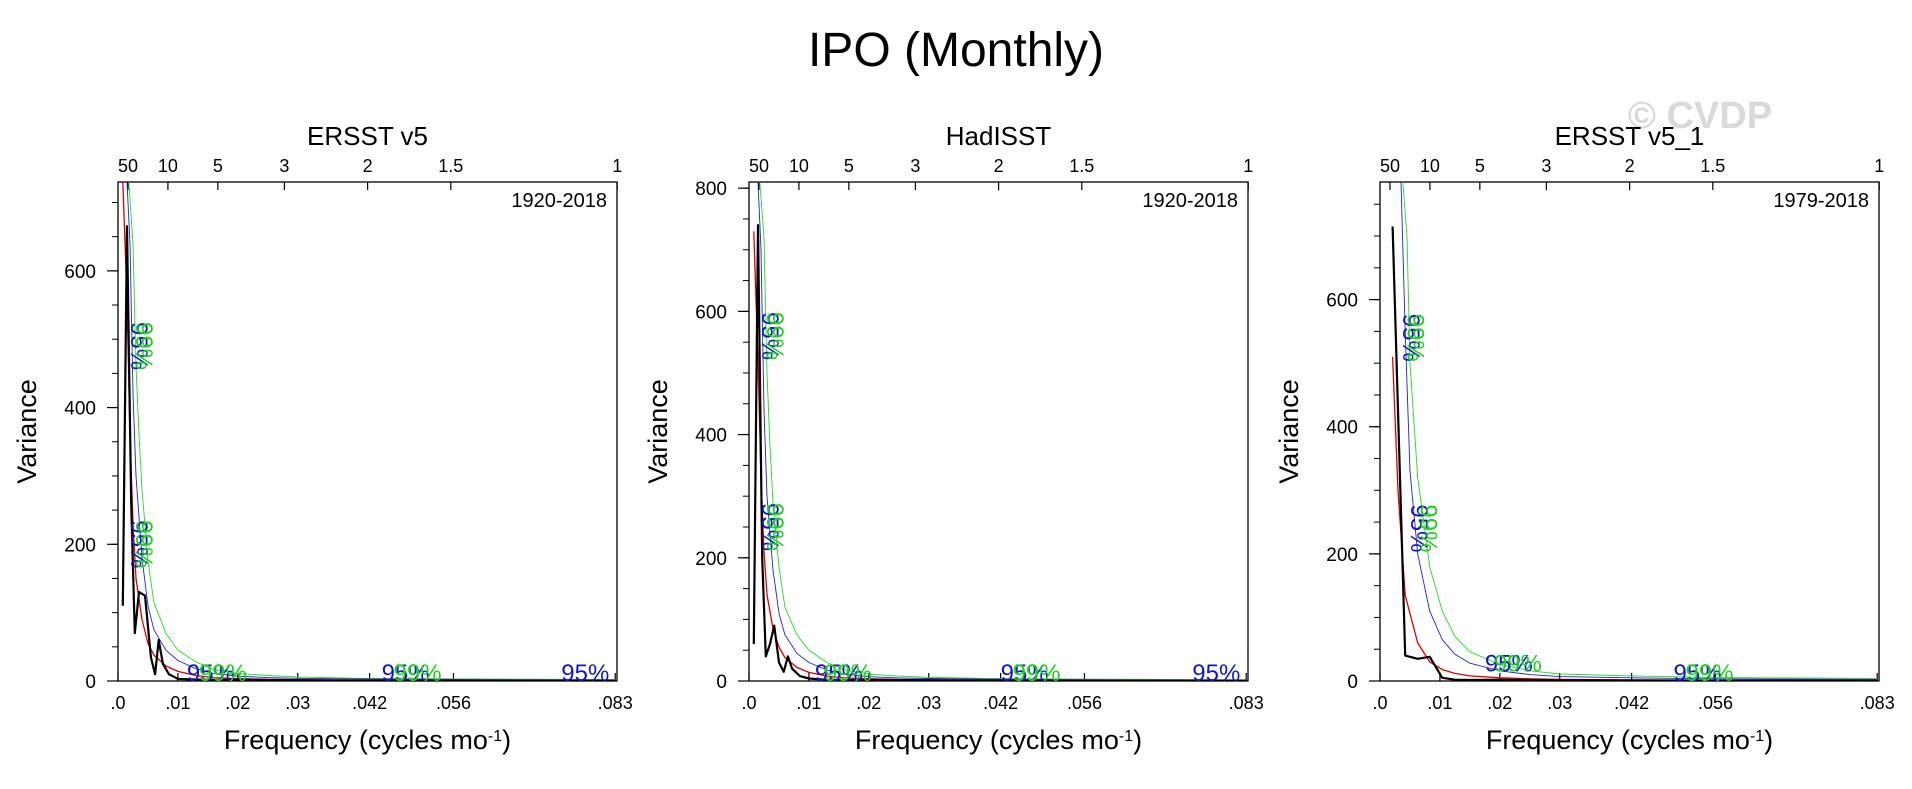 The image size is (1912, 789). Describe the element at coordinates (1821, 201) in the screenshot. I see `period-label: 1979-2018` at that location.